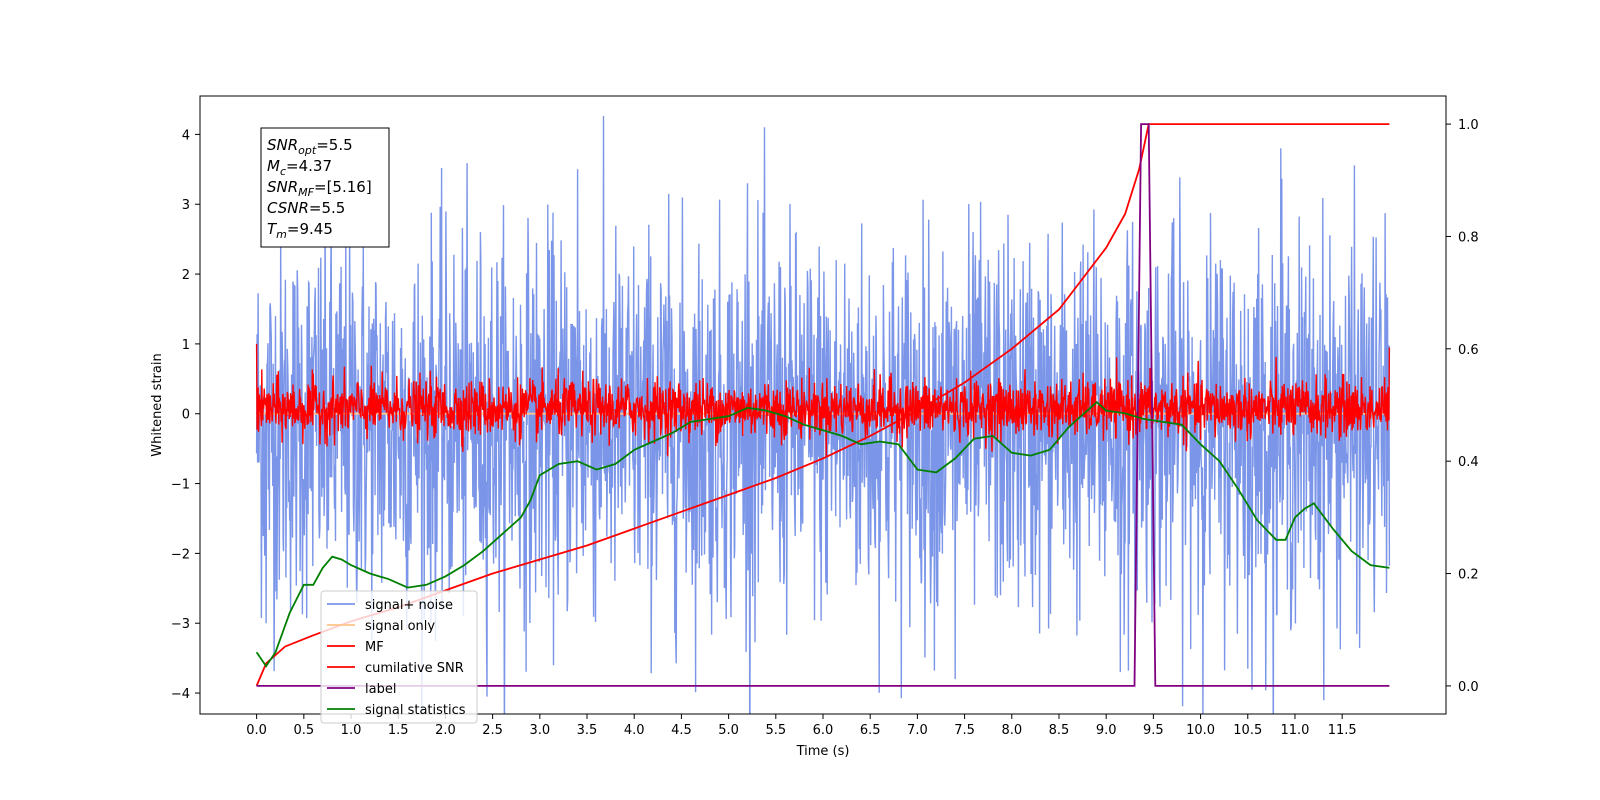 The height and width of the screenshot is (800, 1600). I want to click on legend-entry: cumilative SNR, so click(414, 668).